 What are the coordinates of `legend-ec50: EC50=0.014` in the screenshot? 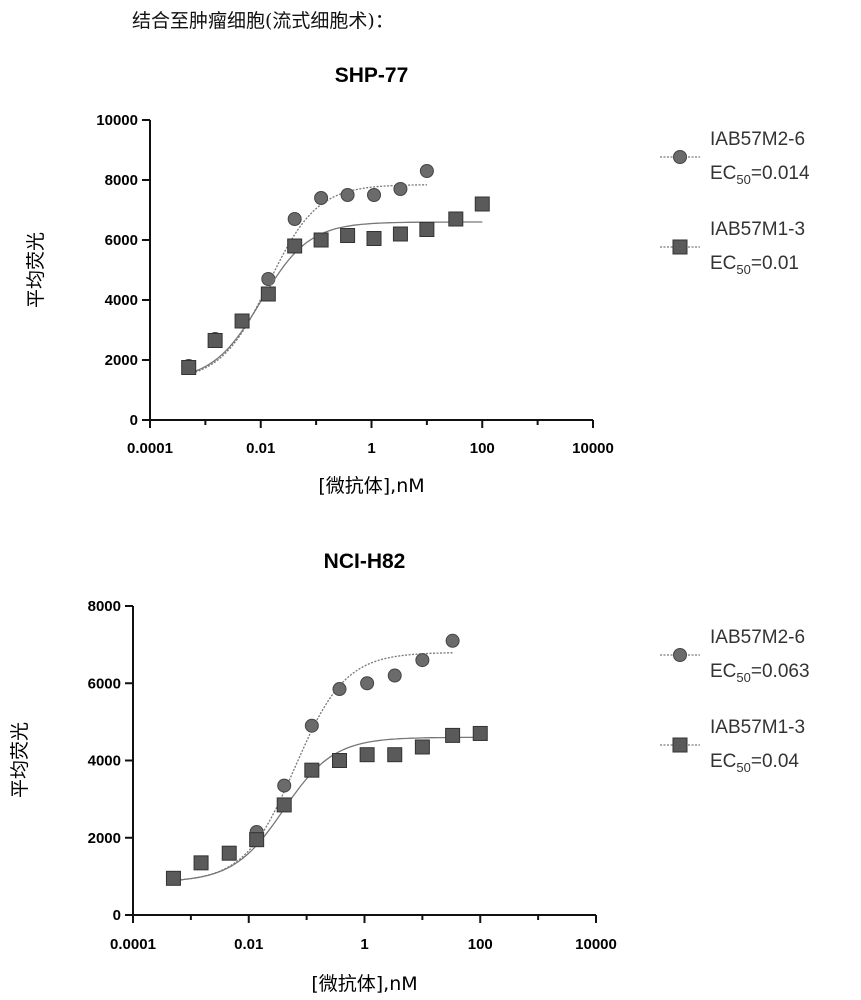 It's located at (760, 175).